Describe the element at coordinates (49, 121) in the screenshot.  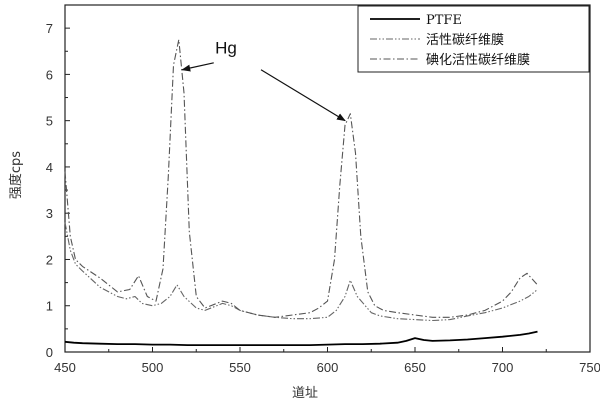
I see `y-tick-label: 5` at that location.